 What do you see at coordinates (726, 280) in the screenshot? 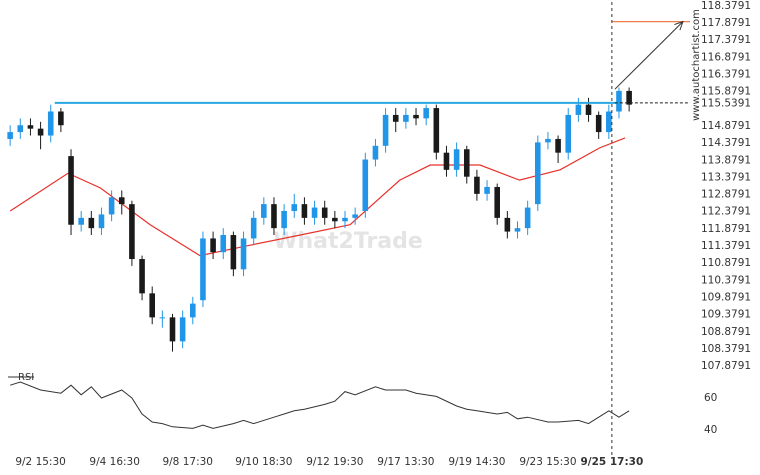
I see `y-tick-label: 110.3791` at bounding box center [726, 280].